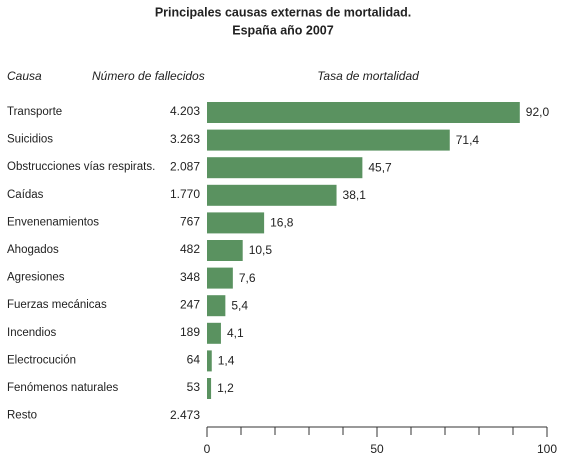  Describe the element at coordinates (190, 304) in the screenshot. I see `deaths-label: 247` at that location.